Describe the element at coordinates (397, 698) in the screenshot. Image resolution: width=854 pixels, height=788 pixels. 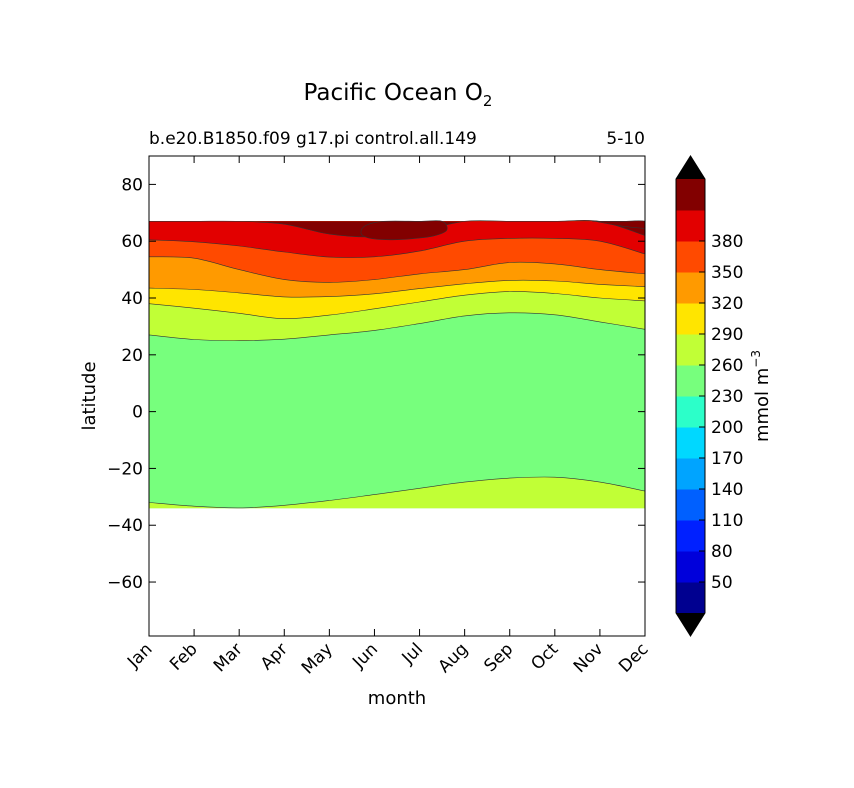
I see `x-axis-label: month` at that location.